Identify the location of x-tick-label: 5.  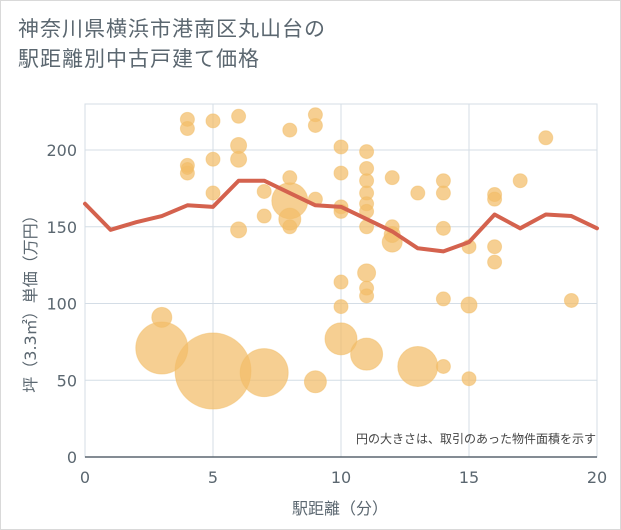
(213, 477).